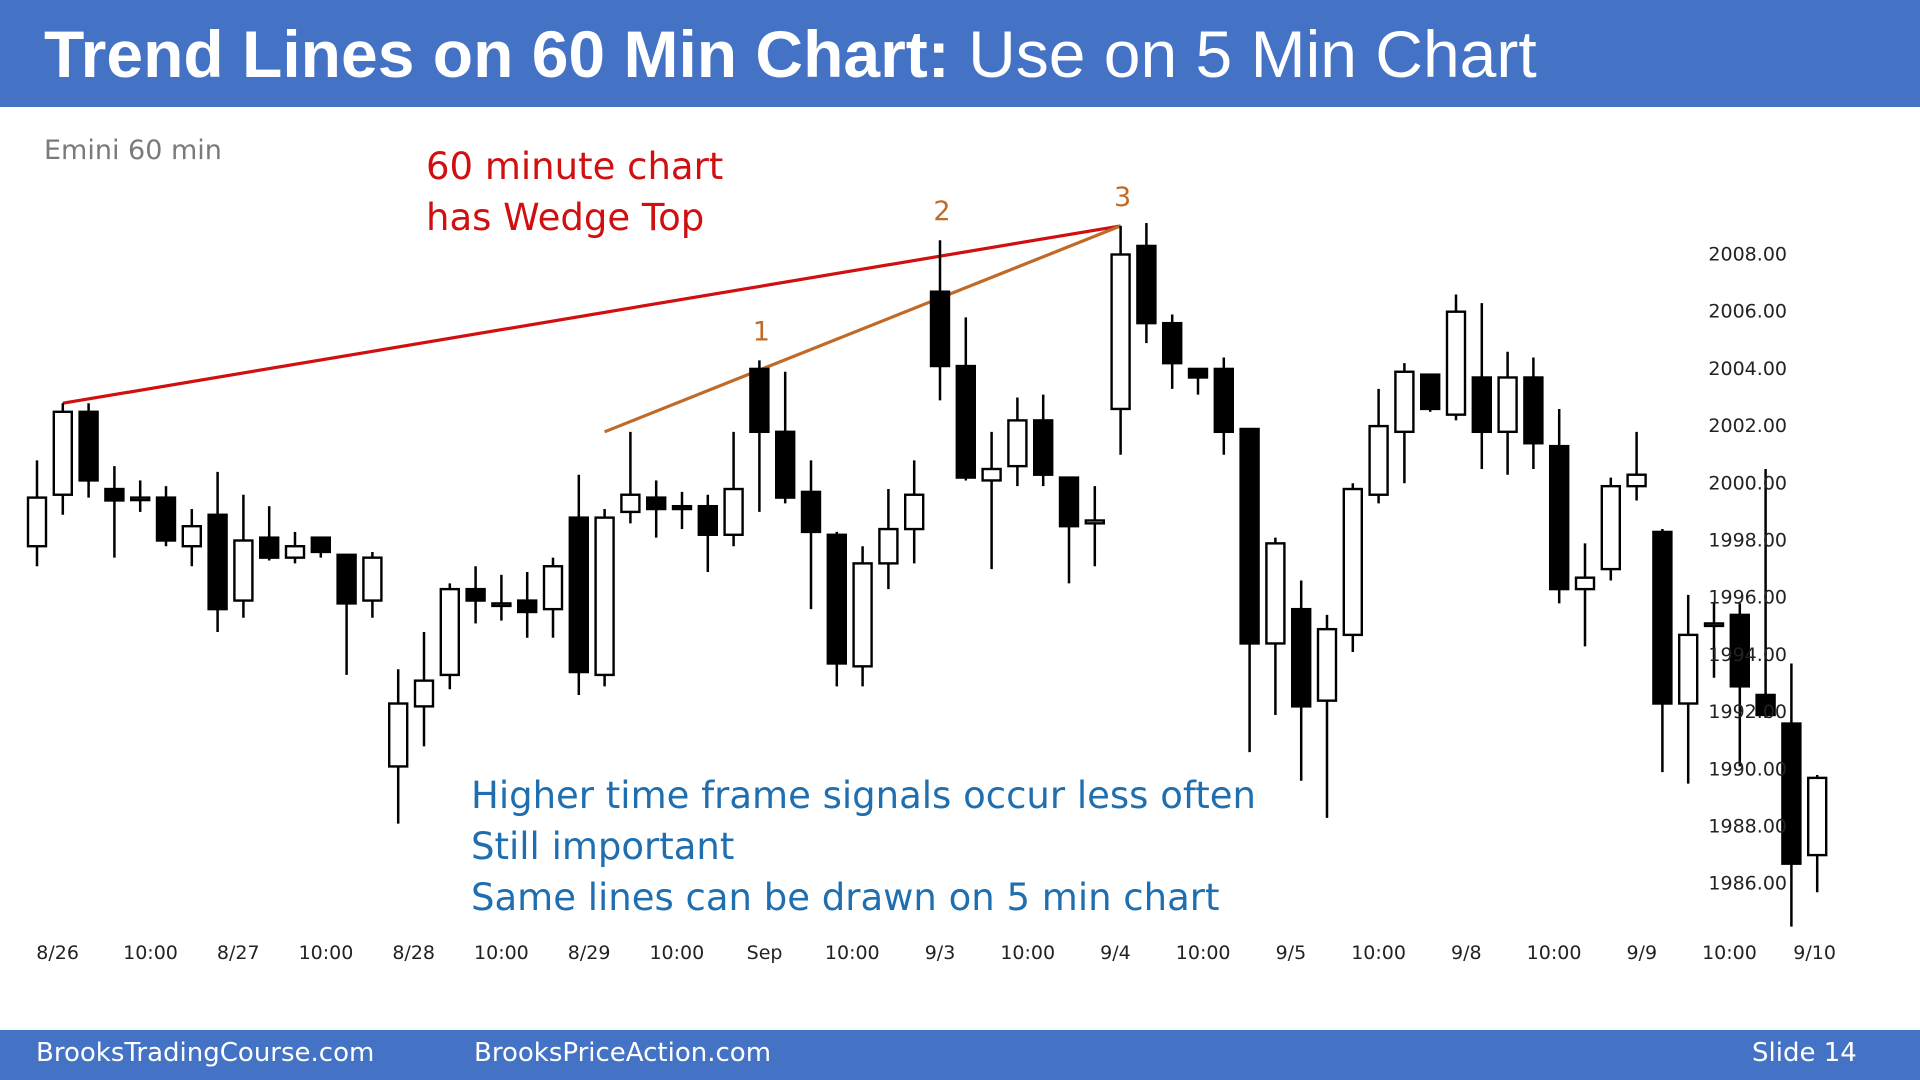  Describe the element at coordinates (1747, 483) in the screenshot. I see `y-tick-label: 2000.00` at that location.